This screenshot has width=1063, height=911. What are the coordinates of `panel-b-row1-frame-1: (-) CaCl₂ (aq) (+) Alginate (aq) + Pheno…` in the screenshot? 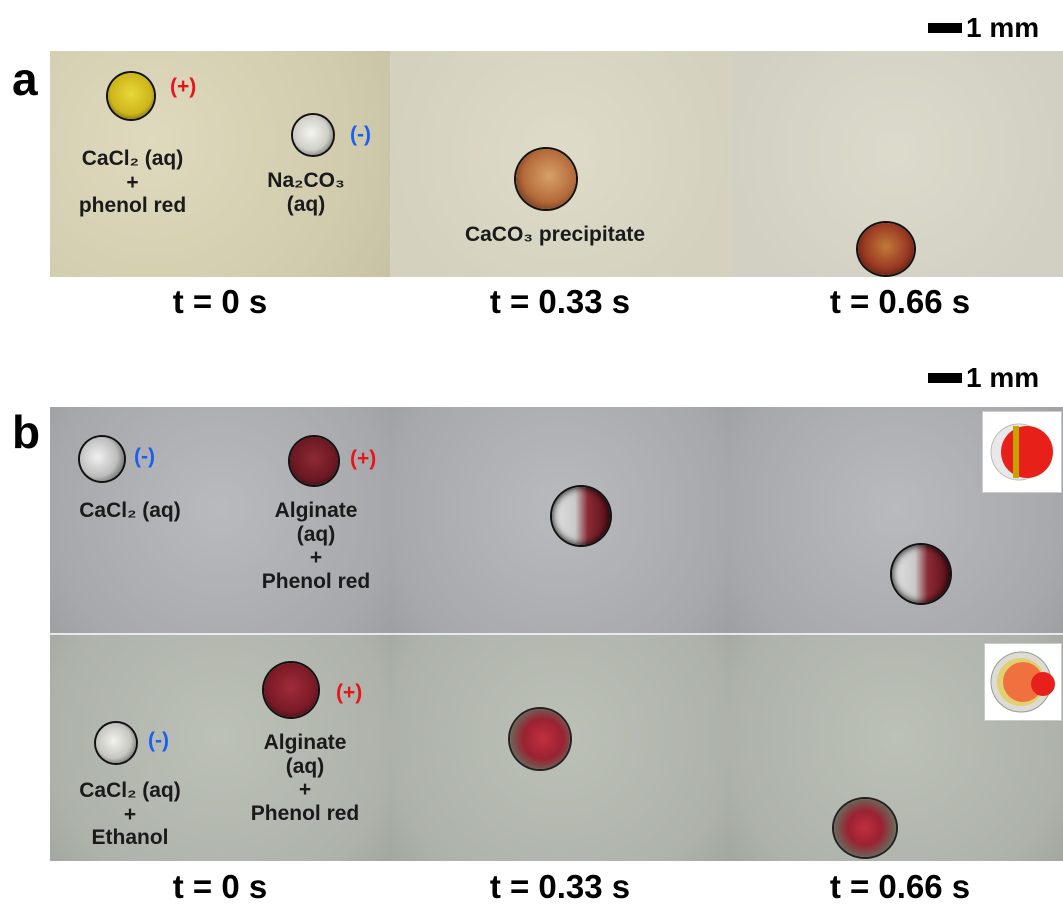 It's located at (220, 520).